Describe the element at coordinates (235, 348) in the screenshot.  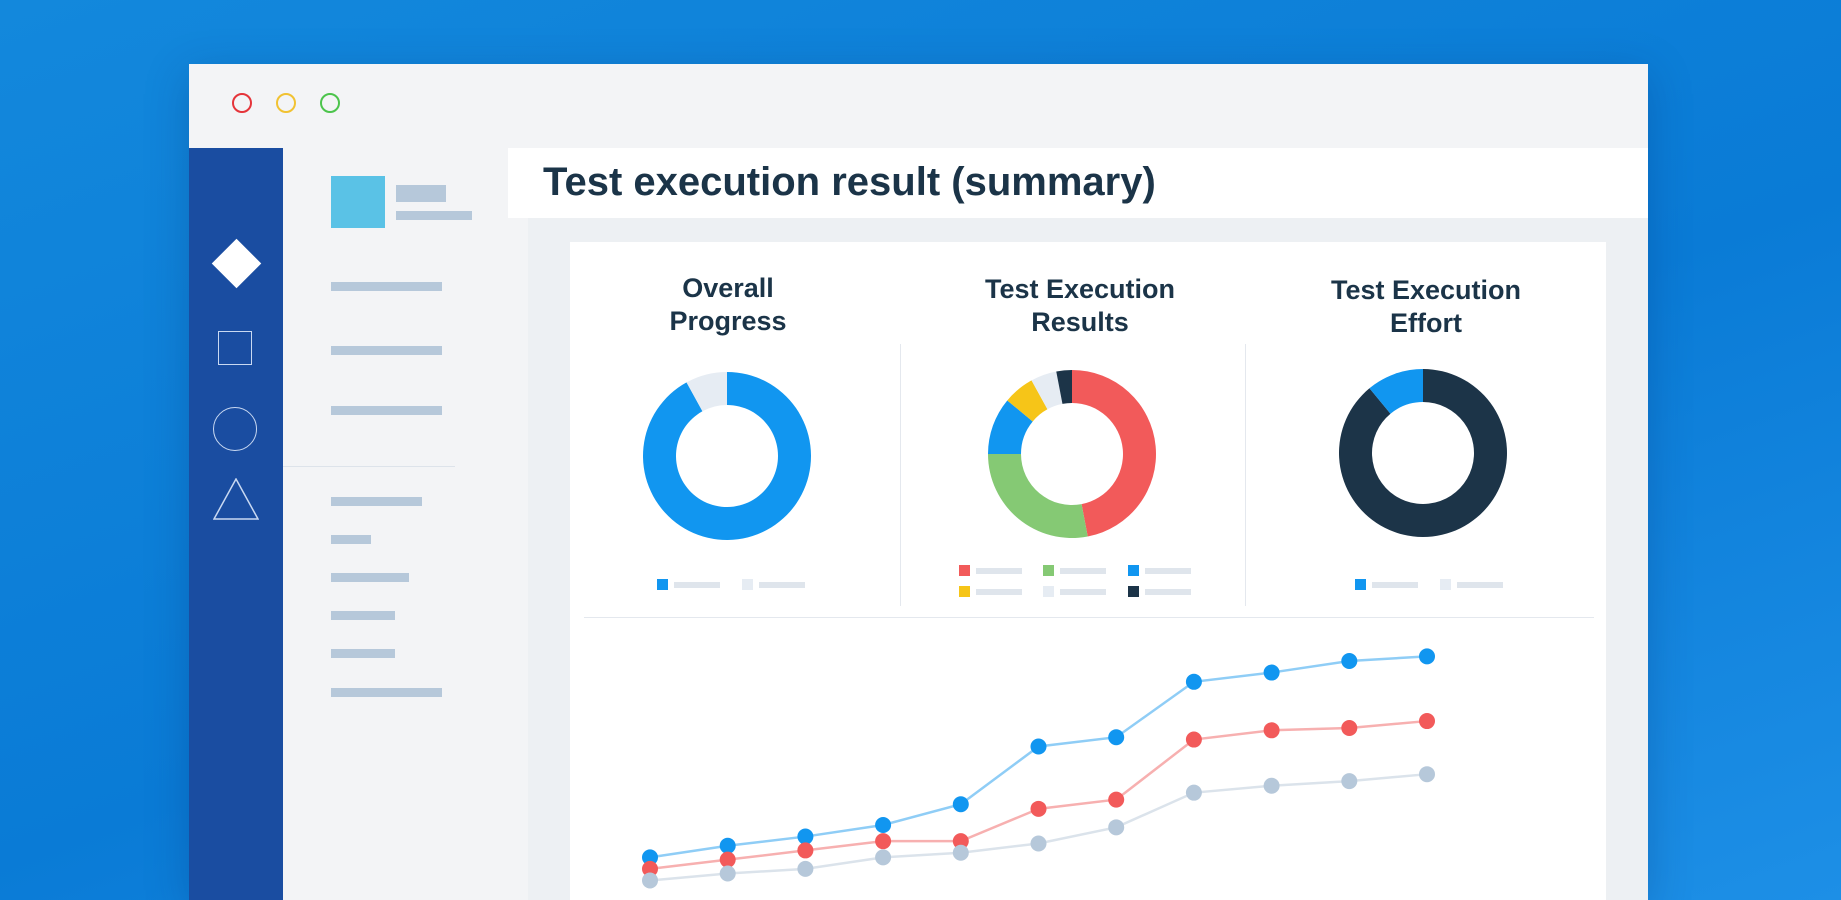
I see `square-icon` at that location.